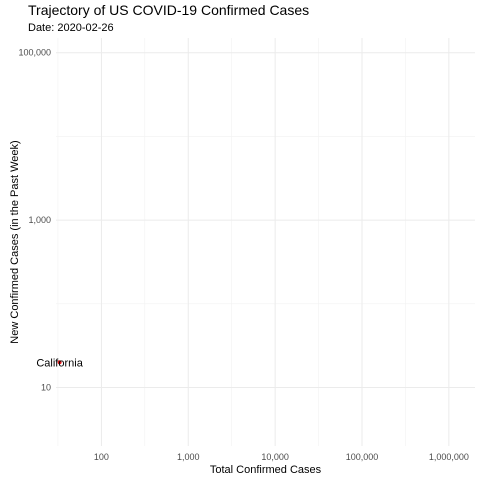  Describe the element at coordinates (101, 457) in the screenshot. I see `x-tick-label: 100` at that location.